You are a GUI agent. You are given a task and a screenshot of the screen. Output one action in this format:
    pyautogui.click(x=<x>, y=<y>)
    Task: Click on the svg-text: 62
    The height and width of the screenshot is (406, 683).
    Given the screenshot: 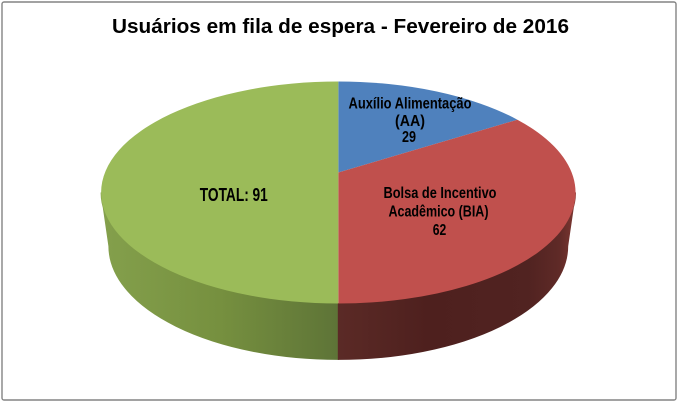 What is the action you would take?
    pyautogui.click(x=440, y=230)
    